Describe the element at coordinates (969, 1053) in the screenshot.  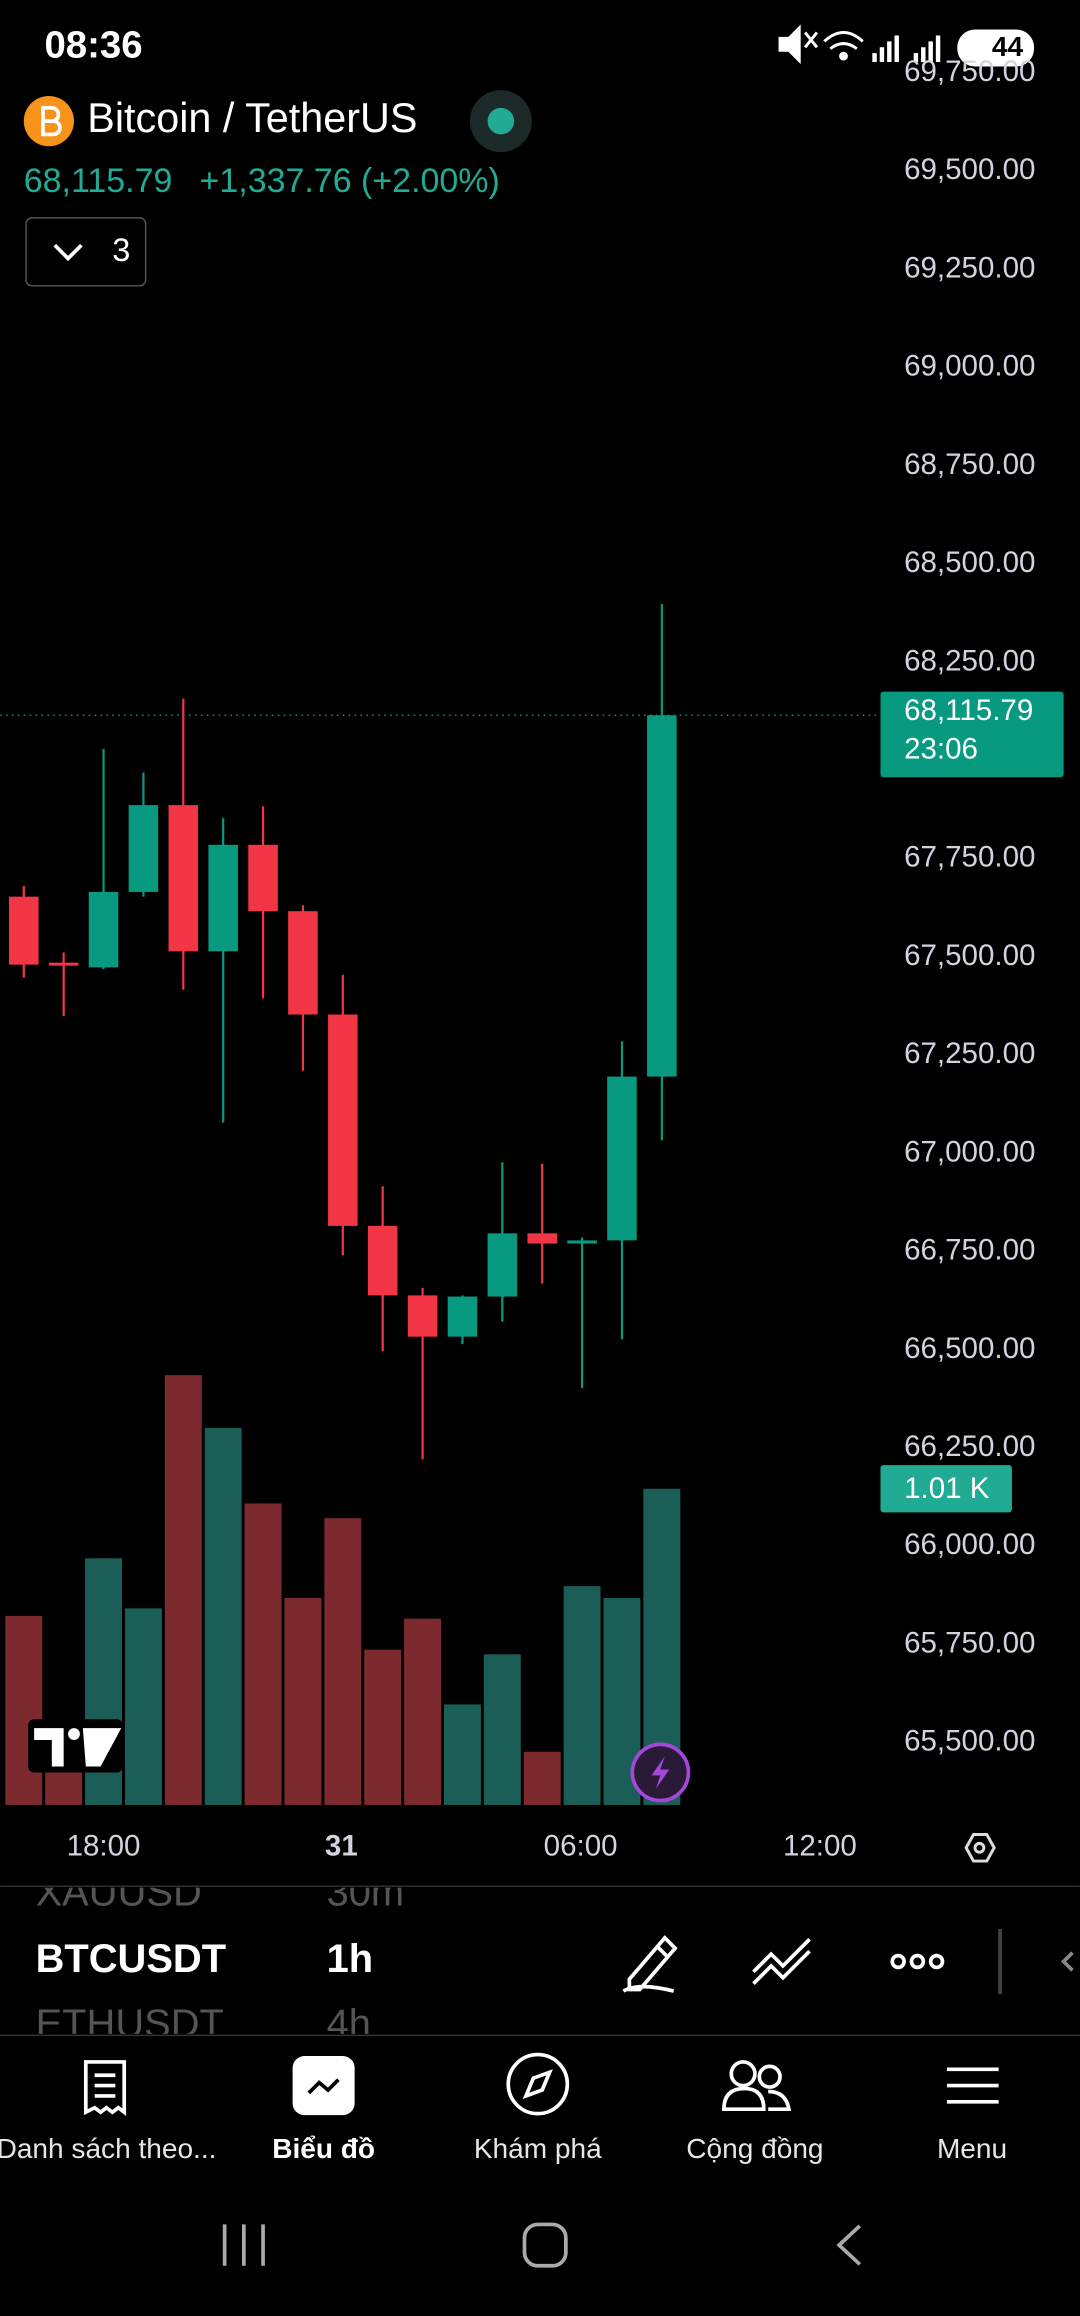
I see `y-tick-label: 67,250.00` at that location.